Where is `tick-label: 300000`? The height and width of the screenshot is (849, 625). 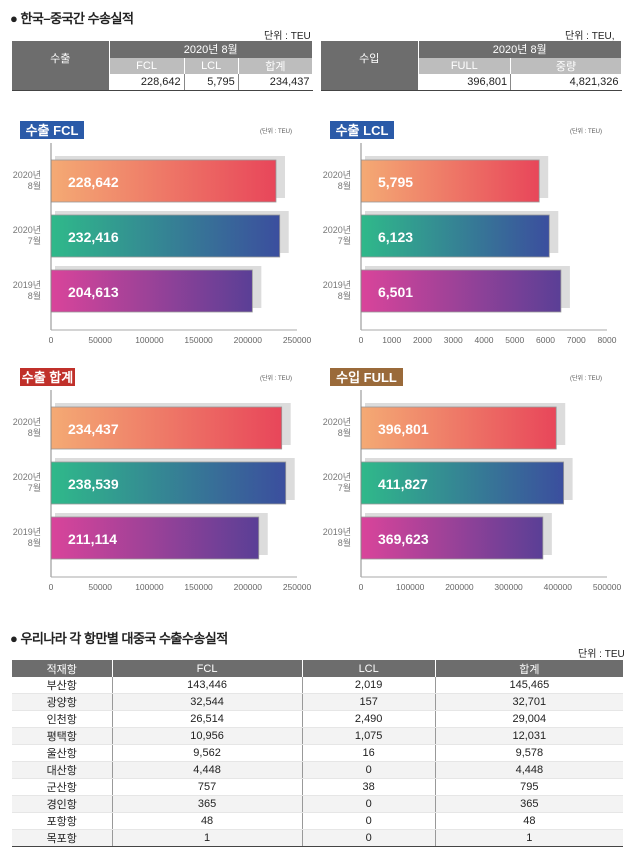 tick-label: 300000 is located at coordinates (508, 587).